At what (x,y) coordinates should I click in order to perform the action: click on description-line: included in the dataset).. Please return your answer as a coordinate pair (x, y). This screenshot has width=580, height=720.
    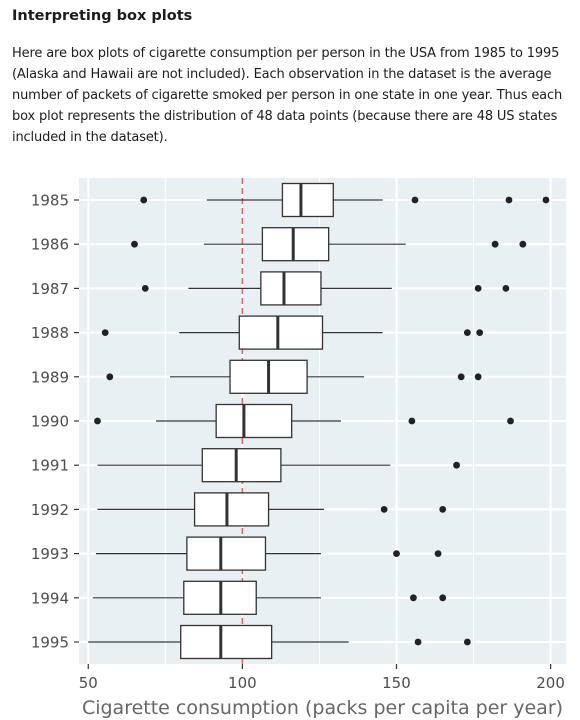
    Looking at the image, I should click on (90, 137).